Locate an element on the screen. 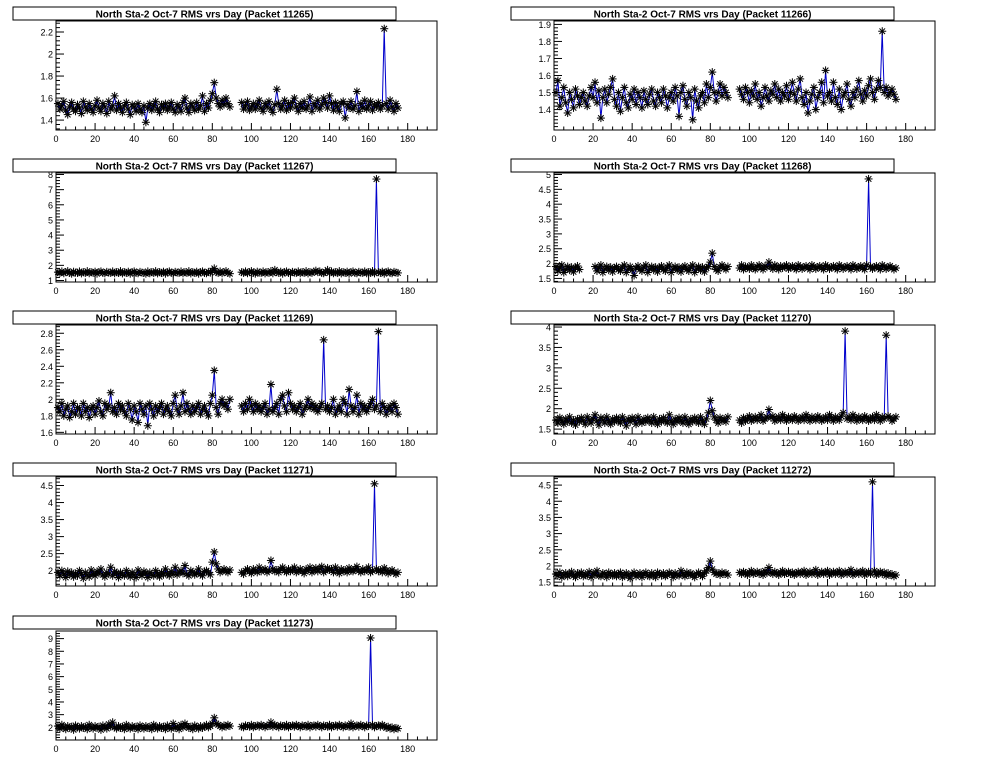  plot-frame is located at coordinates (246, 75).